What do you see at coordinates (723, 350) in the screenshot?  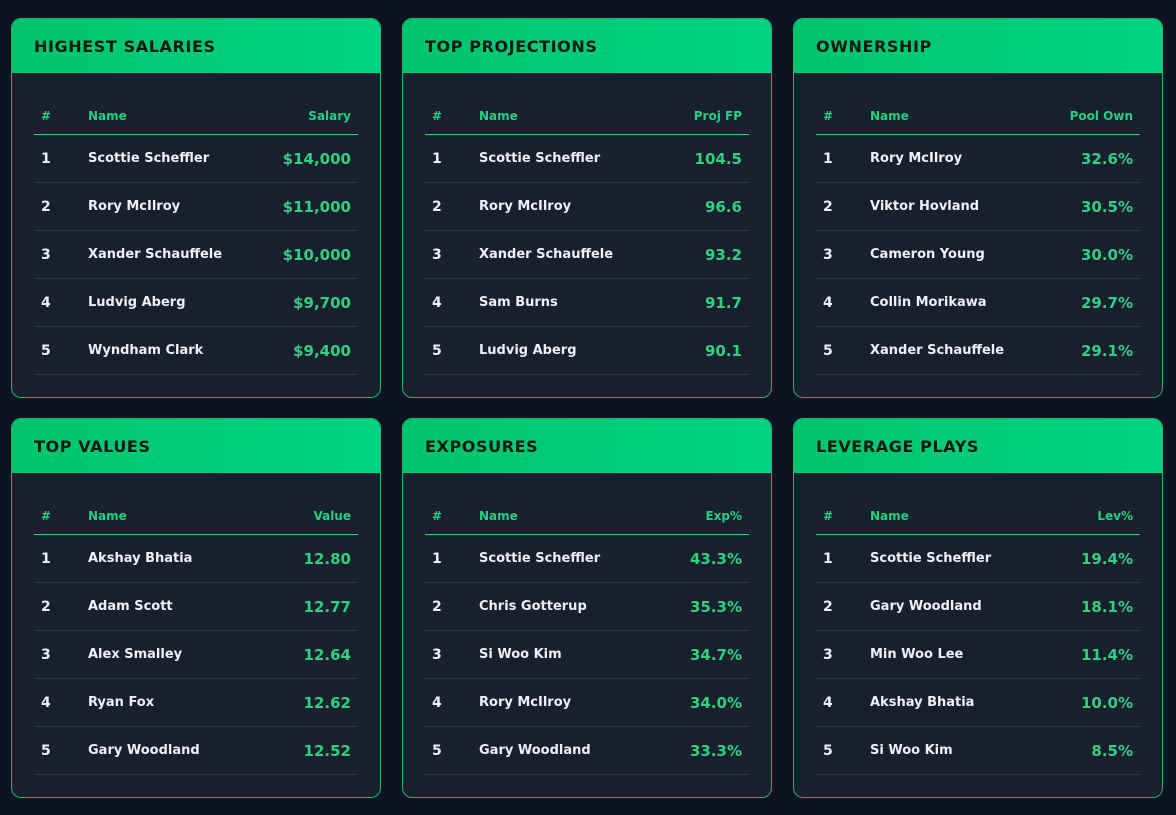 I see `value-cell: 90.1` at bounding box center [723, 350].